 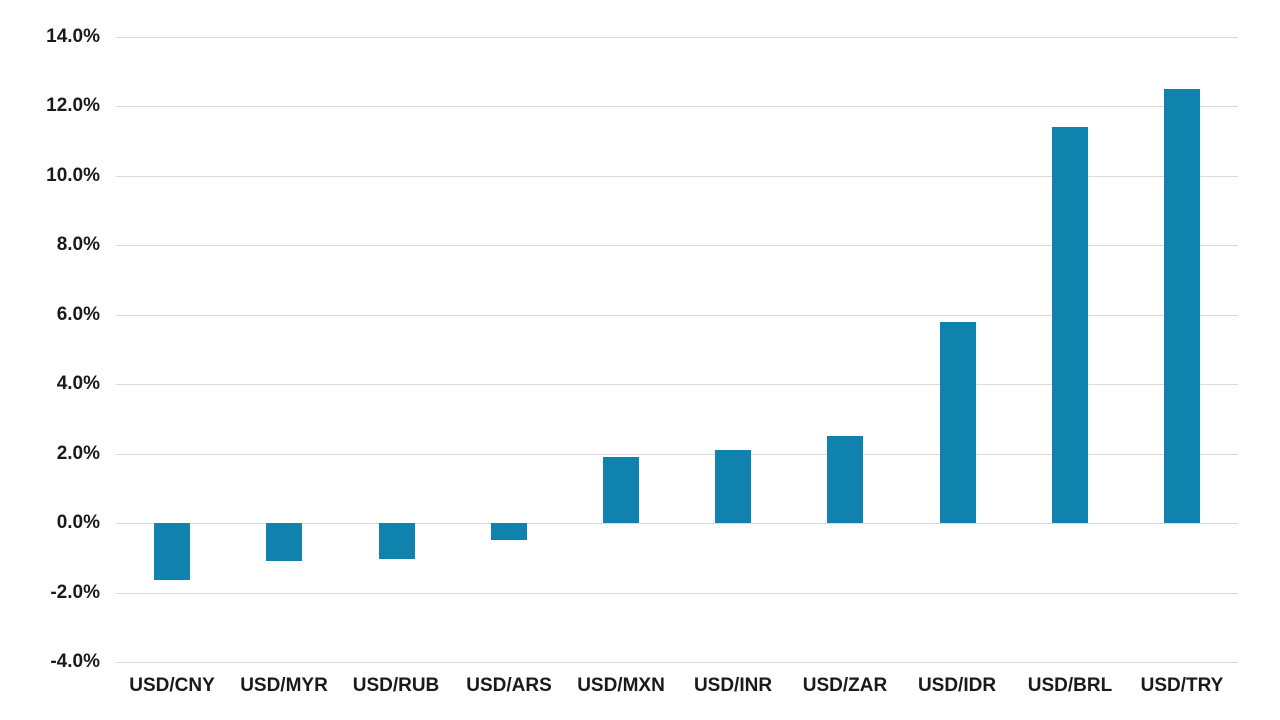 I want to click on y-axis-tick-label: -2.0%, so click(x=75, y=592).